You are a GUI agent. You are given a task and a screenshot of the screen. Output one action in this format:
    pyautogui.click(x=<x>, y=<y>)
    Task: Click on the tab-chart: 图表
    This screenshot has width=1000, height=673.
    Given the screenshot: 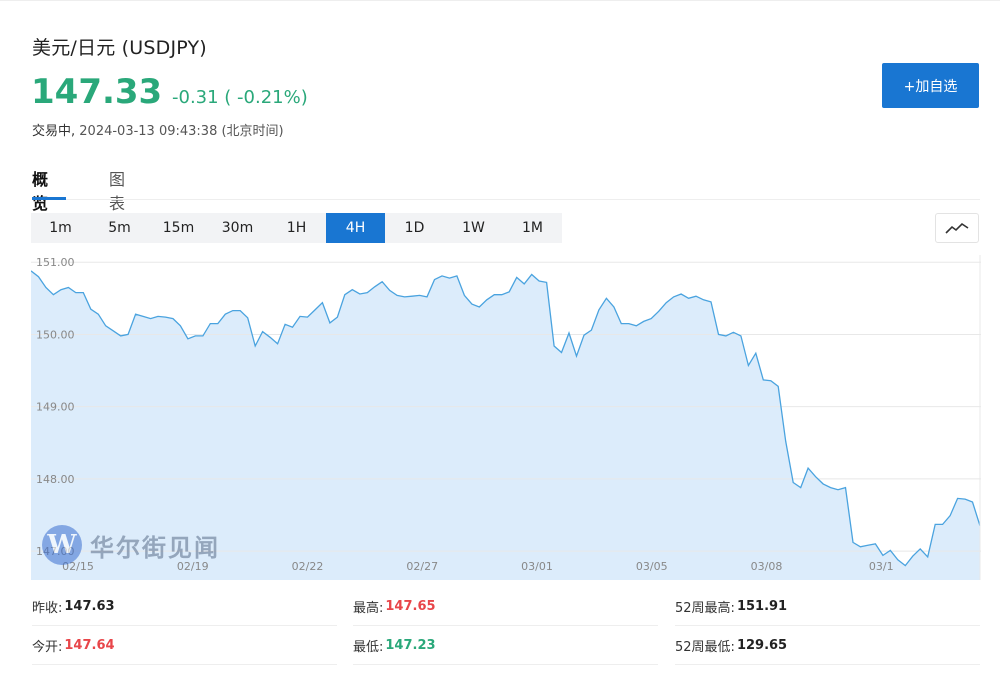 What is the action you would take?
    pyautogui.click(x=117, y=191)
    